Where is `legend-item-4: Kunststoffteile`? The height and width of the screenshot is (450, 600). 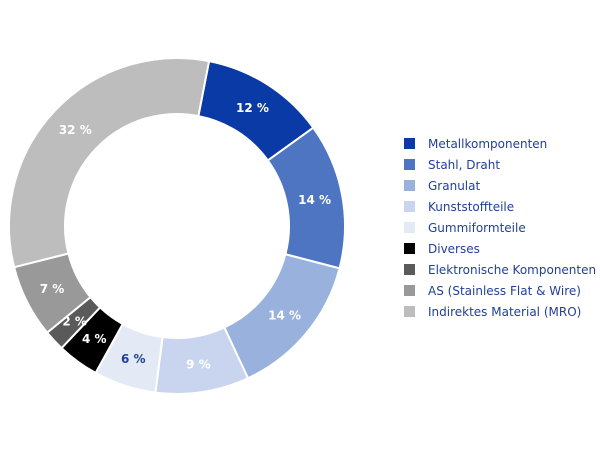 legend-item-4: Kunststoffteile is located at coordinates (500, 206).